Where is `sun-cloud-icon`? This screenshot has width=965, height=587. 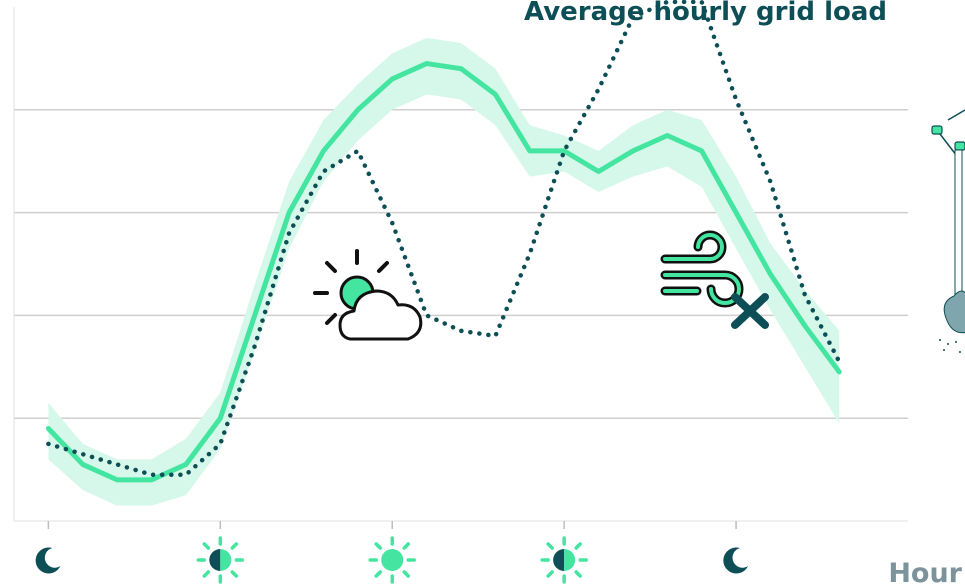 sun-cloud-icon is located at coordinates (368, 295).